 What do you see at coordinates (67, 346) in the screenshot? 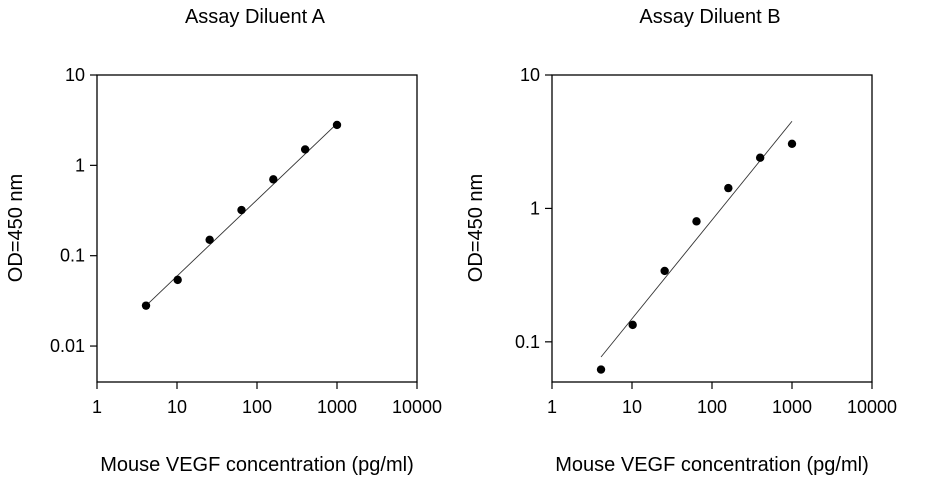
I see `y-tick-label: 0.01` at bounding box center [67, 346].